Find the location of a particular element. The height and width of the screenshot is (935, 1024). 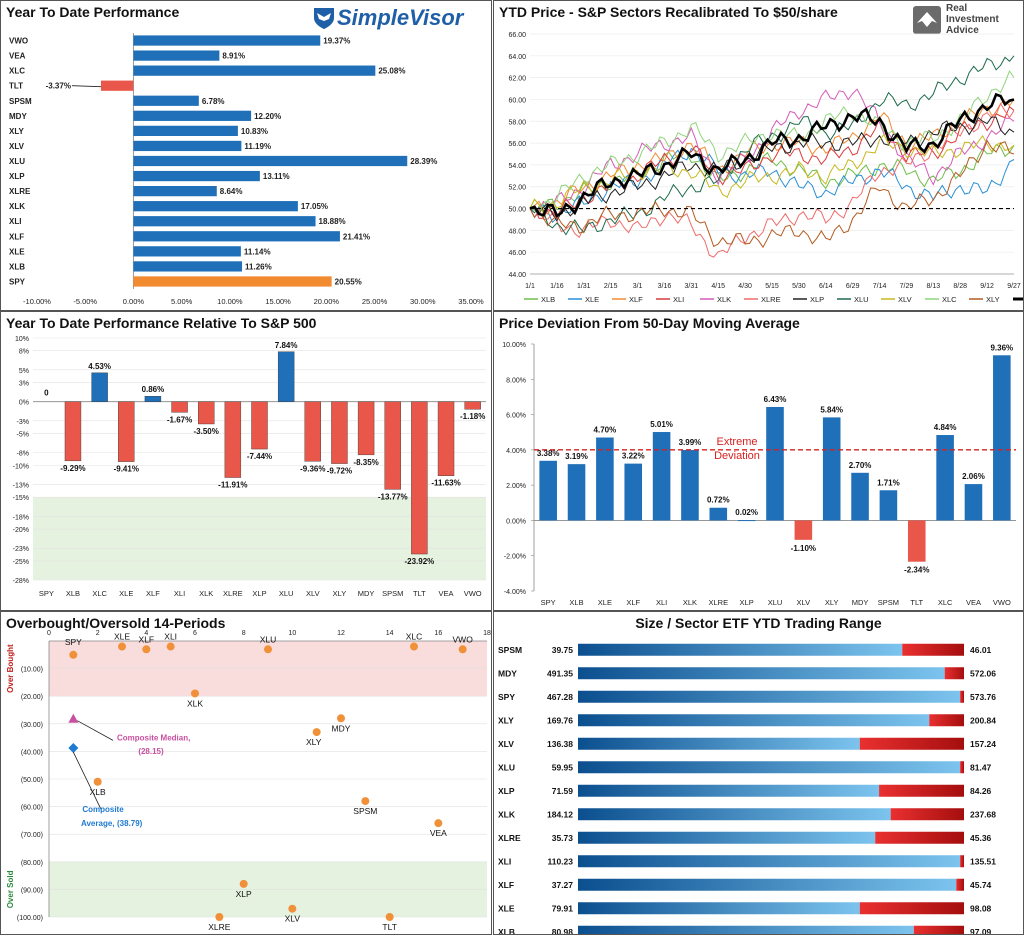

x-tick-label: 8/28 is located at coordinates (960, 286).